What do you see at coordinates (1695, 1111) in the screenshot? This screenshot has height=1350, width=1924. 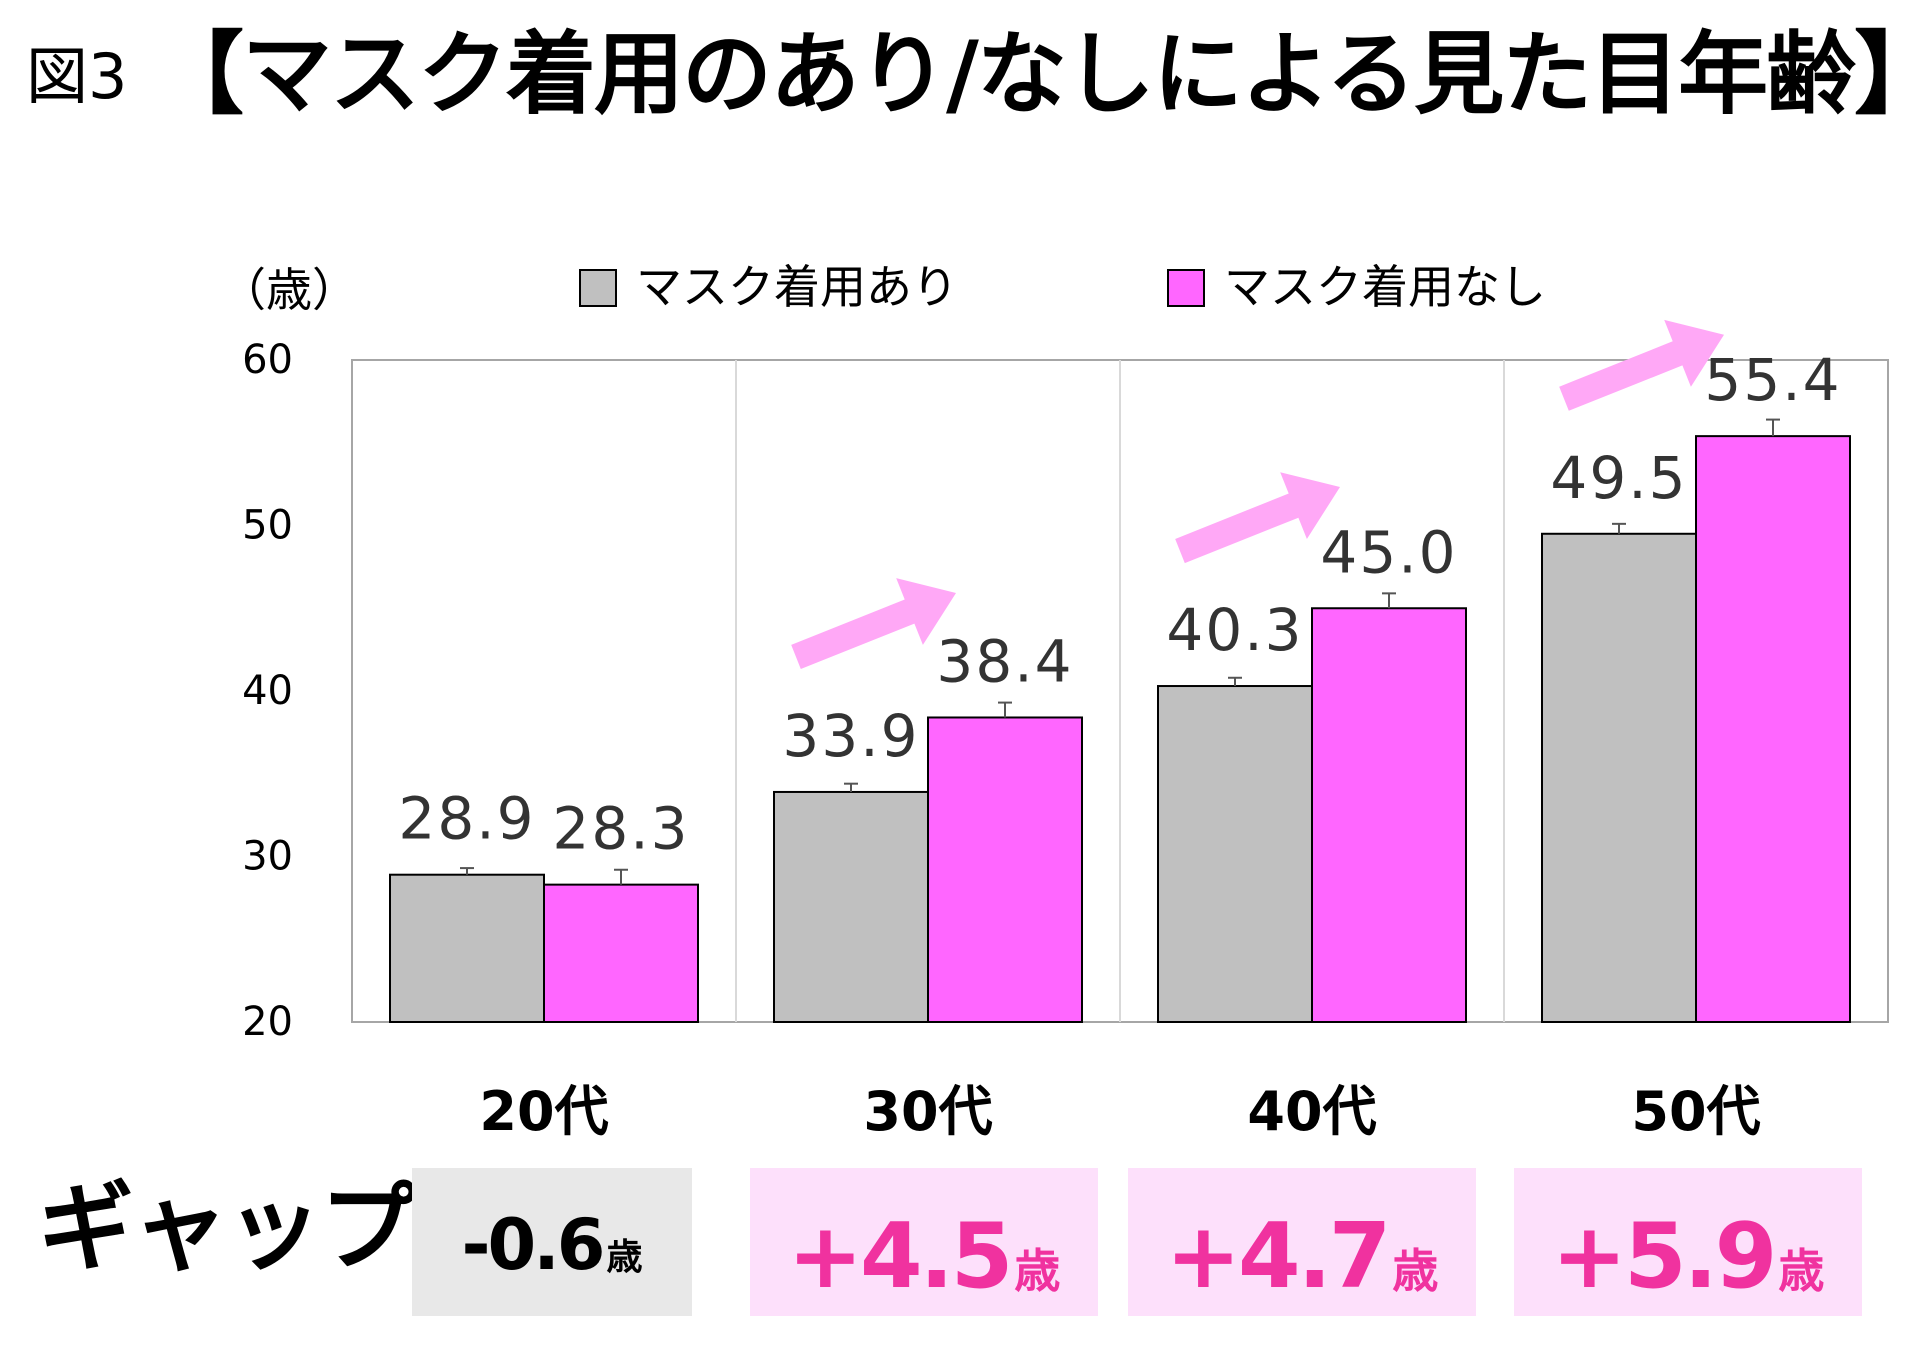 I see `x-tick-label: 50代` at bounding box center [1695, 1111].